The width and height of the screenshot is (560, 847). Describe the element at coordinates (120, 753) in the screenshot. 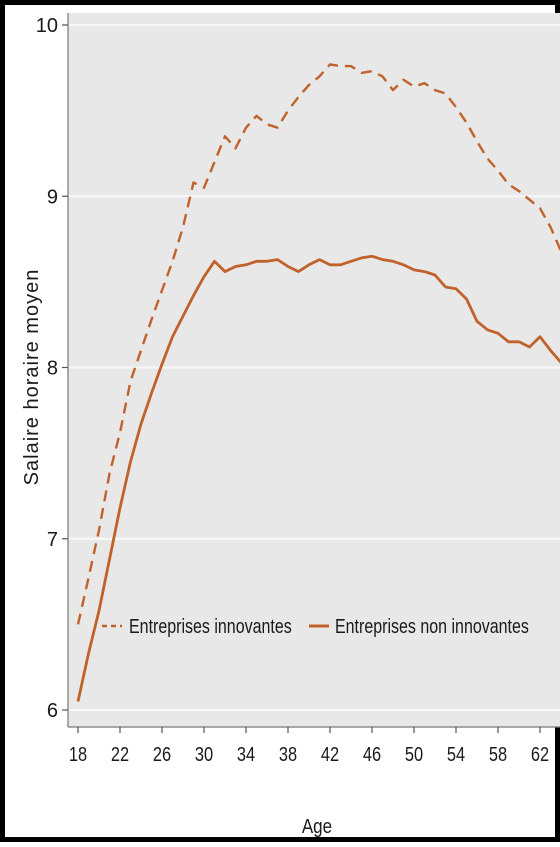

I see `x-tick-label: 22` at that location.